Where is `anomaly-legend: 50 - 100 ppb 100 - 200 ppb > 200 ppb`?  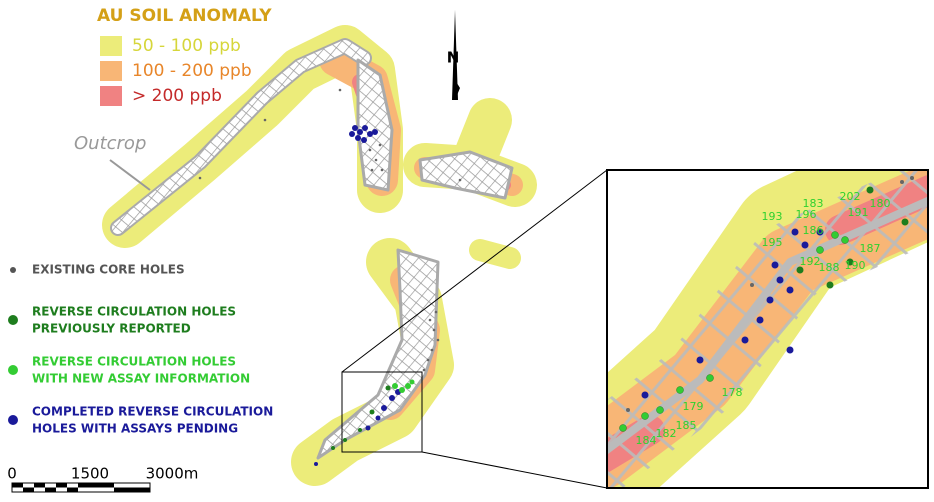
anomaly-legend: 50 - 100 ppb 100 - 200 ppb > 200 ppb is located at coordinates (176, 71).